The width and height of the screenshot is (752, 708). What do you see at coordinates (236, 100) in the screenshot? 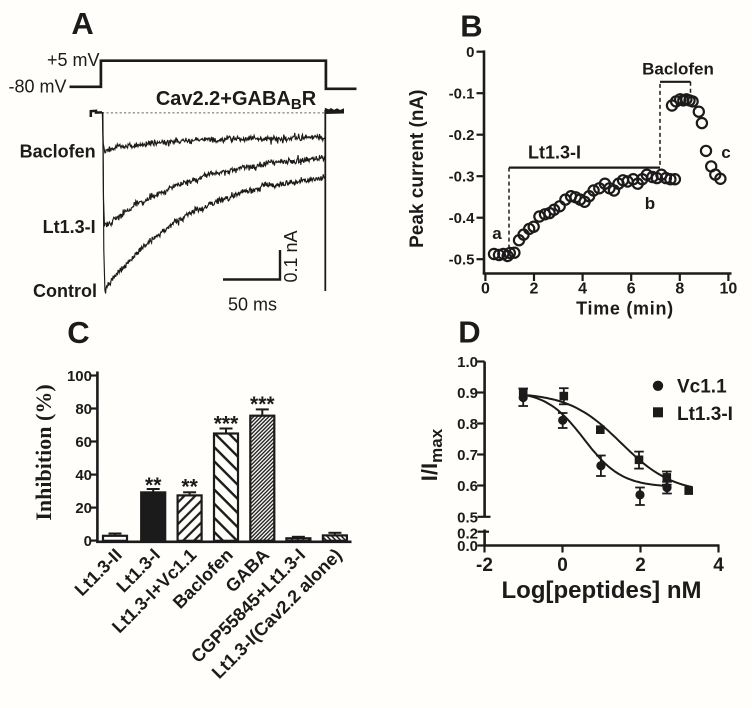
I see `svg-text: Cav2.2+GABABR` at bounding box center [236, 100].